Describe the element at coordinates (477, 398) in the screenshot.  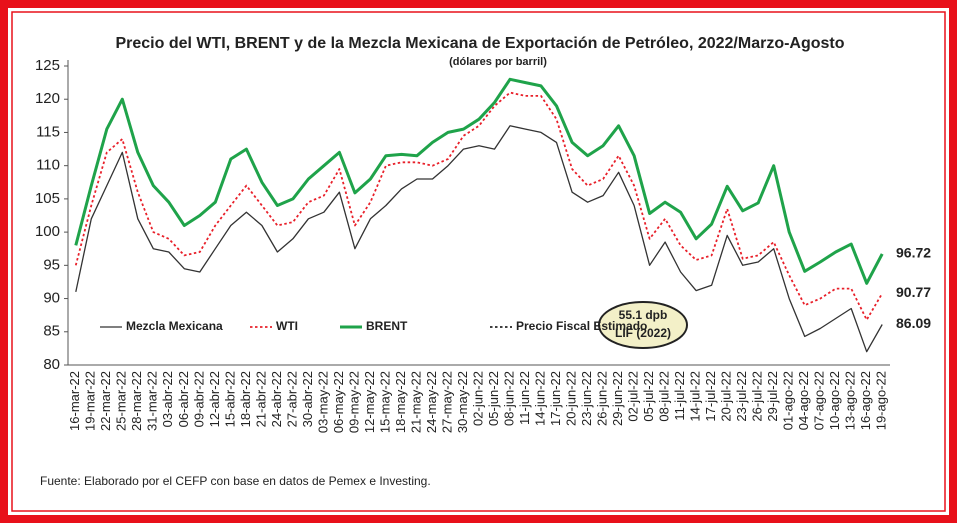
I see `x-tick-label: 02-jun-22` at that location.